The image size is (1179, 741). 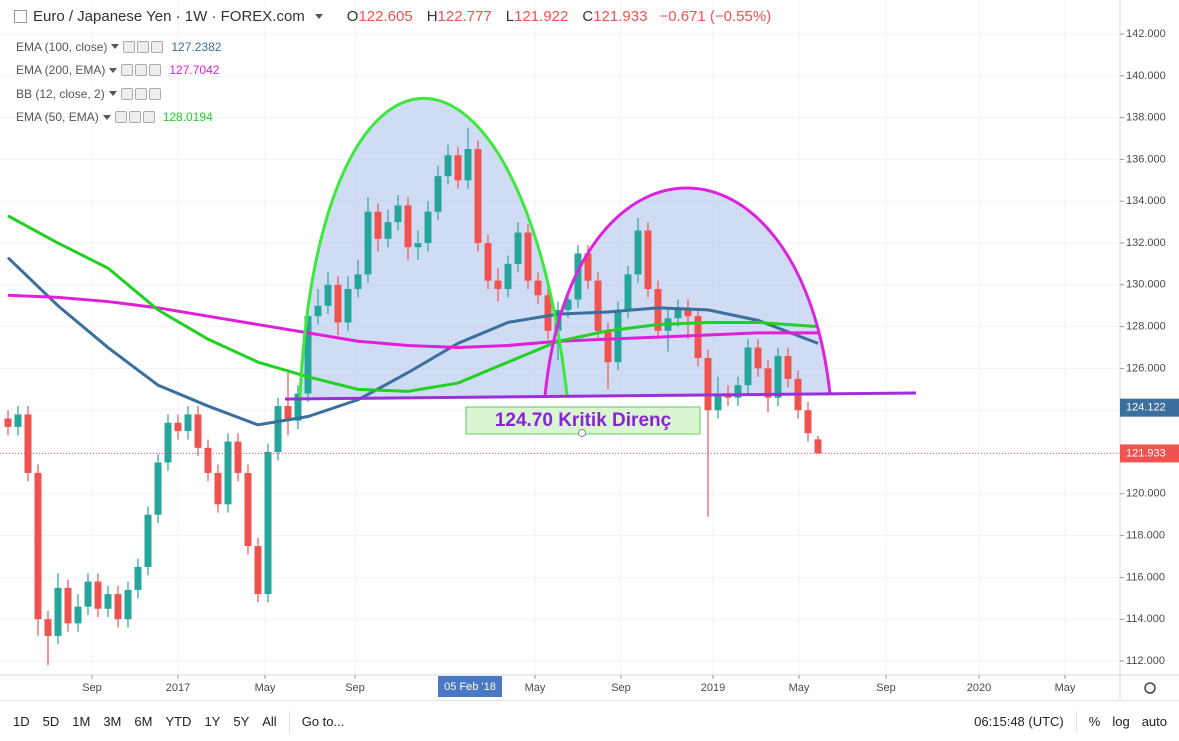 I want to click on resistance-line, so click(x=600, y=396).